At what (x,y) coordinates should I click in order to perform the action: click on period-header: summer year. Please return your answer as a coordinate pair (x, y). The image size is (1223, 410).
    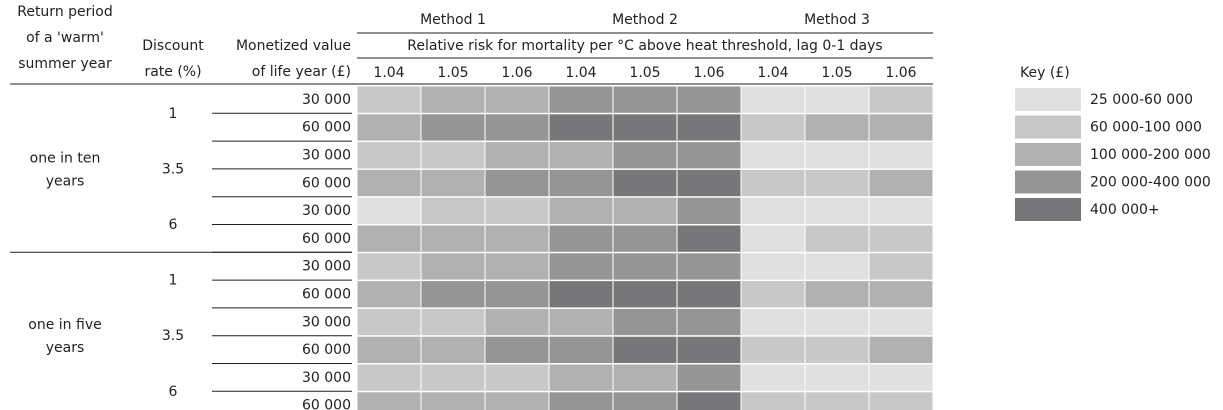
    Looking at the image, I should click on (65, 64).